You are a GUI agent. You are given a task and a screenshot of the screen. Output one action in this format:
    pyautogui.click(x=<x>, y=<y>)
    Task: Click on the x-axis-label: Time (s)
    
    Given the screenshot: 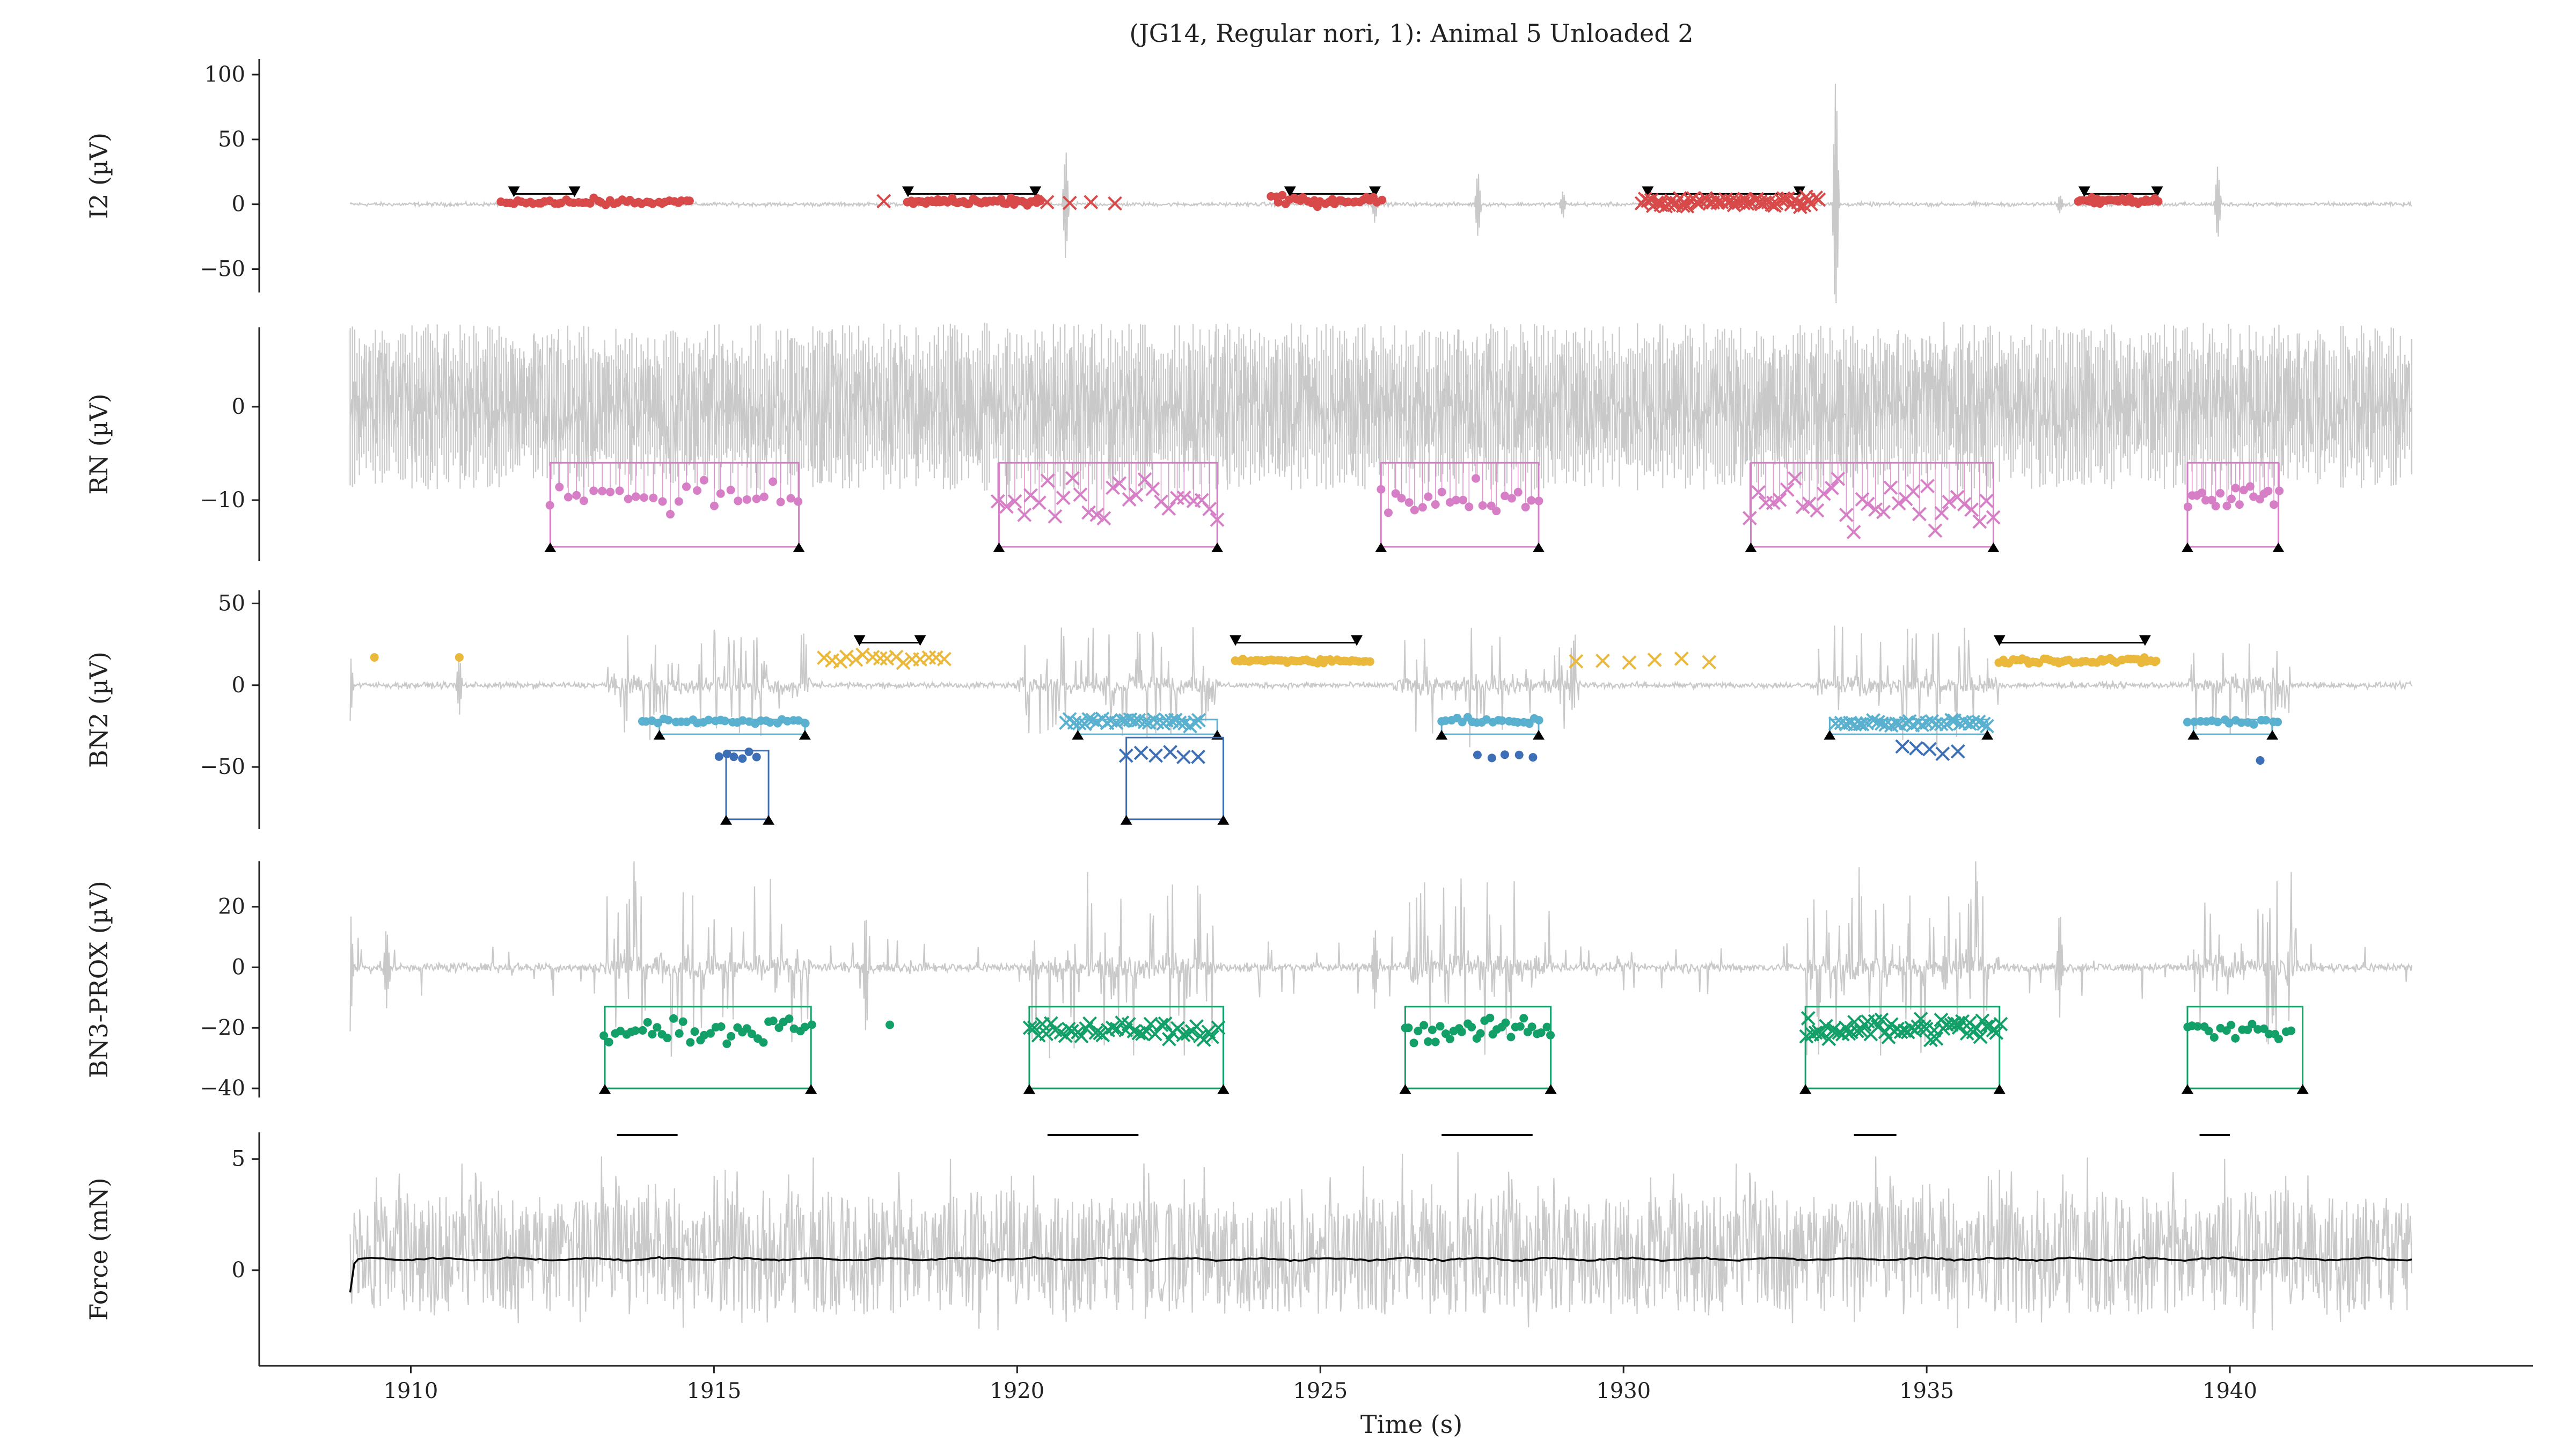 What is the action you would take?
    pyautogui.click(x=1411, y=1424)
    